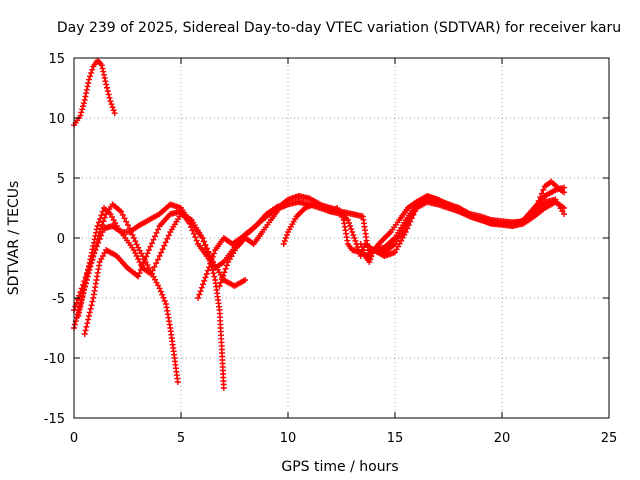 The image size is (640, 480). I want to click on x-tick-label: 0, so click(74, 438).